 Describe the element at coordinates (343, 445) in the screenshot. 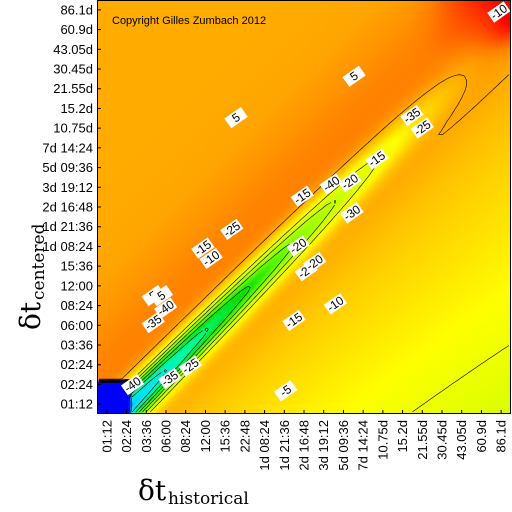

I see `x-tick-label: 5d 09:36` at that location.